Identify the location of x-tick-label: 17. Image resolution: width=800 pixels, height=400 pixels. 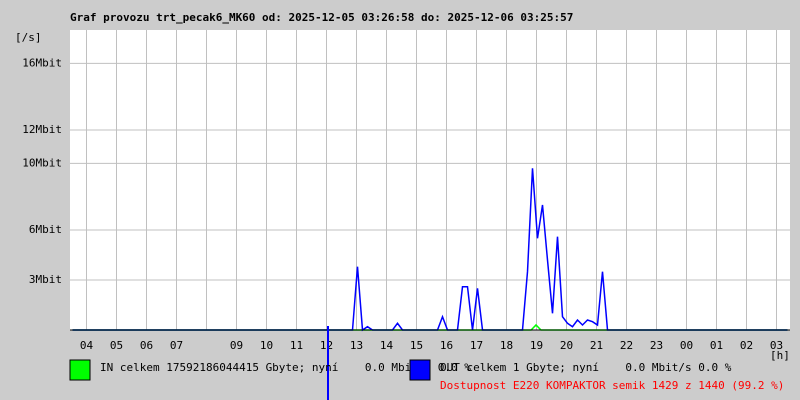
(476, 345).